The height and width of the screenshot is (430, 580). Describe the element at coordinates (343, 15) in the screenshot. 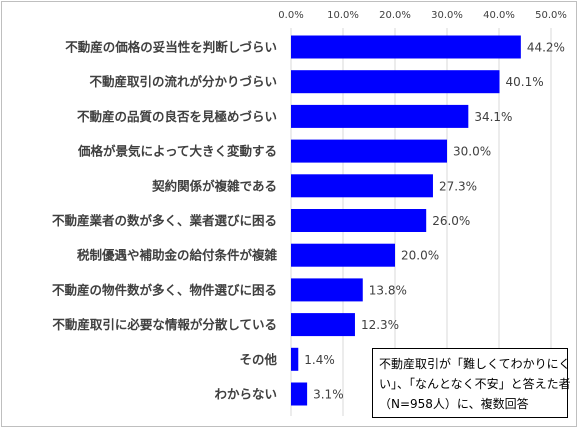

I see `x-tick-label: 10.0%` at that location.